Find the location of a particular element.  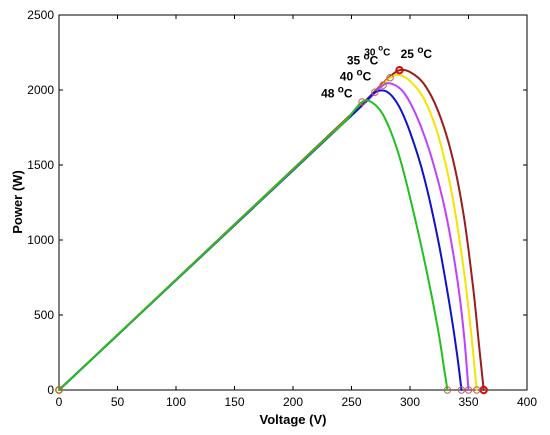

temperature-annotation: 35 oC is located at coordinates (363, 60).